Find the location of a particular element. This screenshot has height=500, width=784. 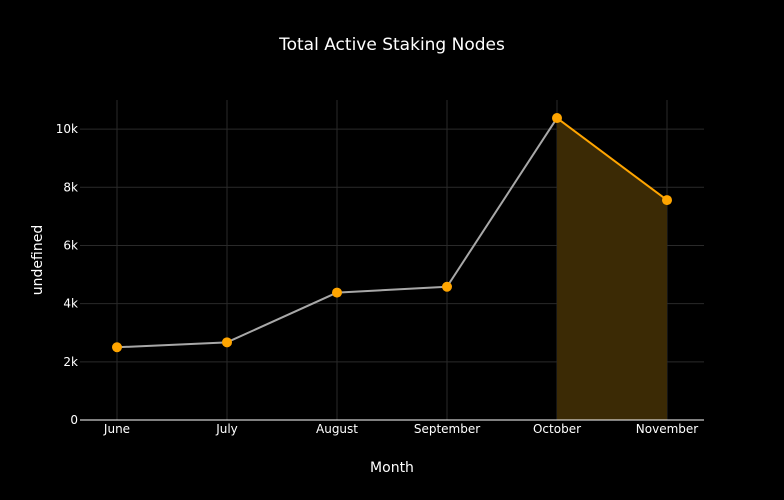

data-point-september is located at coordinates (447, 286).